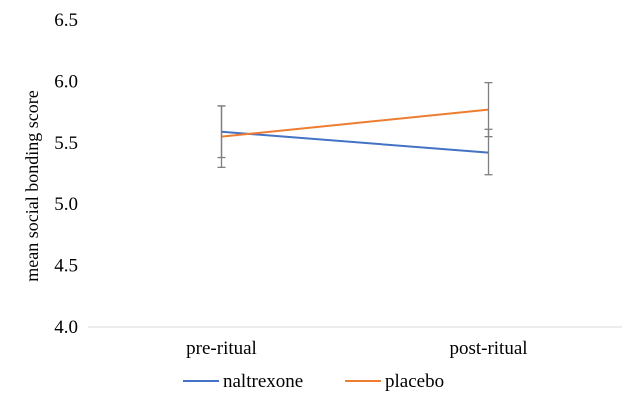 The width and height of the screenshot is (628, 396). Describe the element at coordinates (66, 143) in the screenshot. I see `y-tick-label: 5.5` at that location.